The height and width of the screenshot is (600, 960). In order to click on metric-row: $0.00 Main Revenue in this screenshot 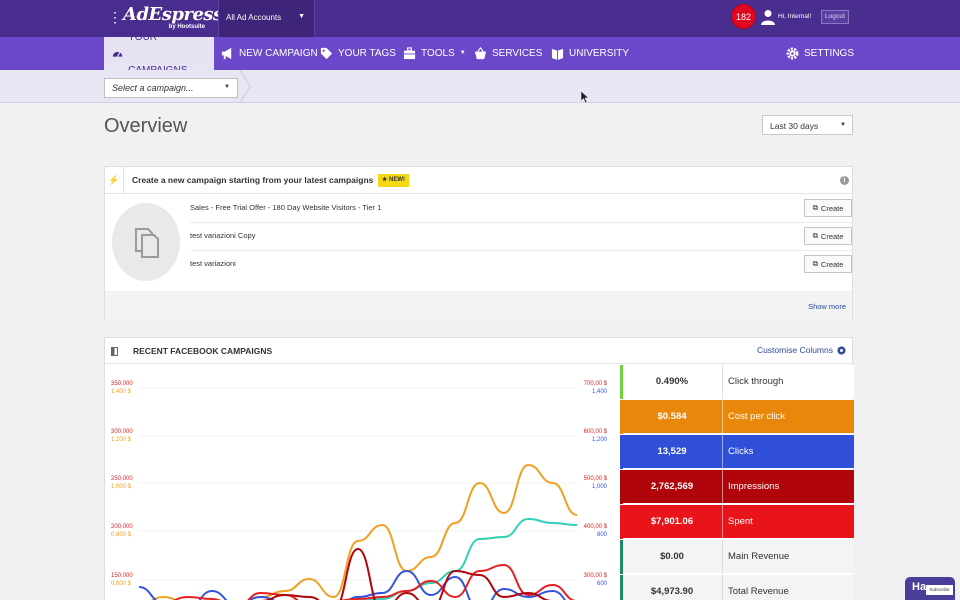, I will do `click(737, 557)`.